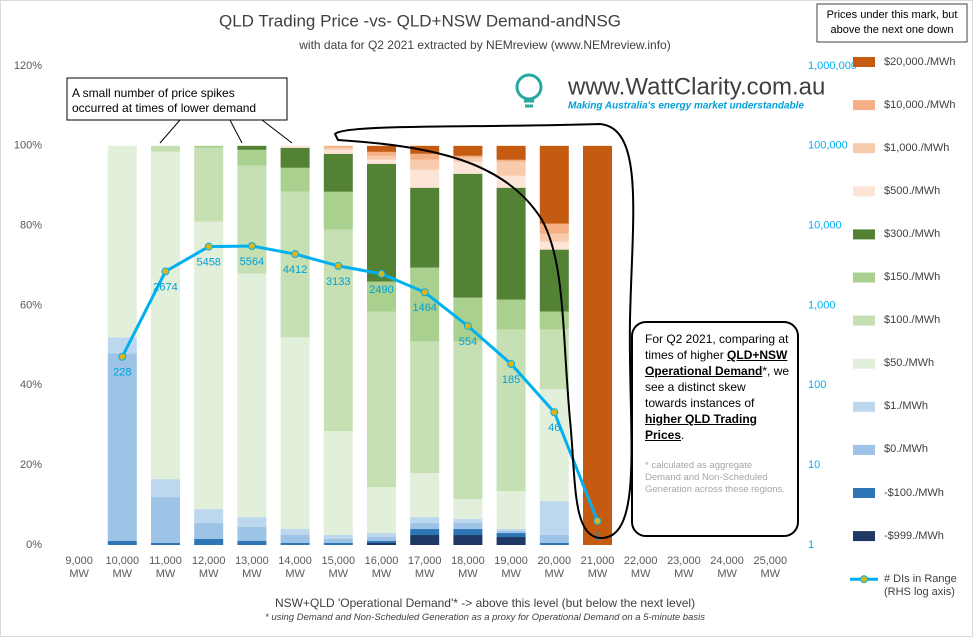  What do you see at coordinates (31, 385) in the screenshot?
I see `y-tick-label: 40%` at bounding box center [31, 385].